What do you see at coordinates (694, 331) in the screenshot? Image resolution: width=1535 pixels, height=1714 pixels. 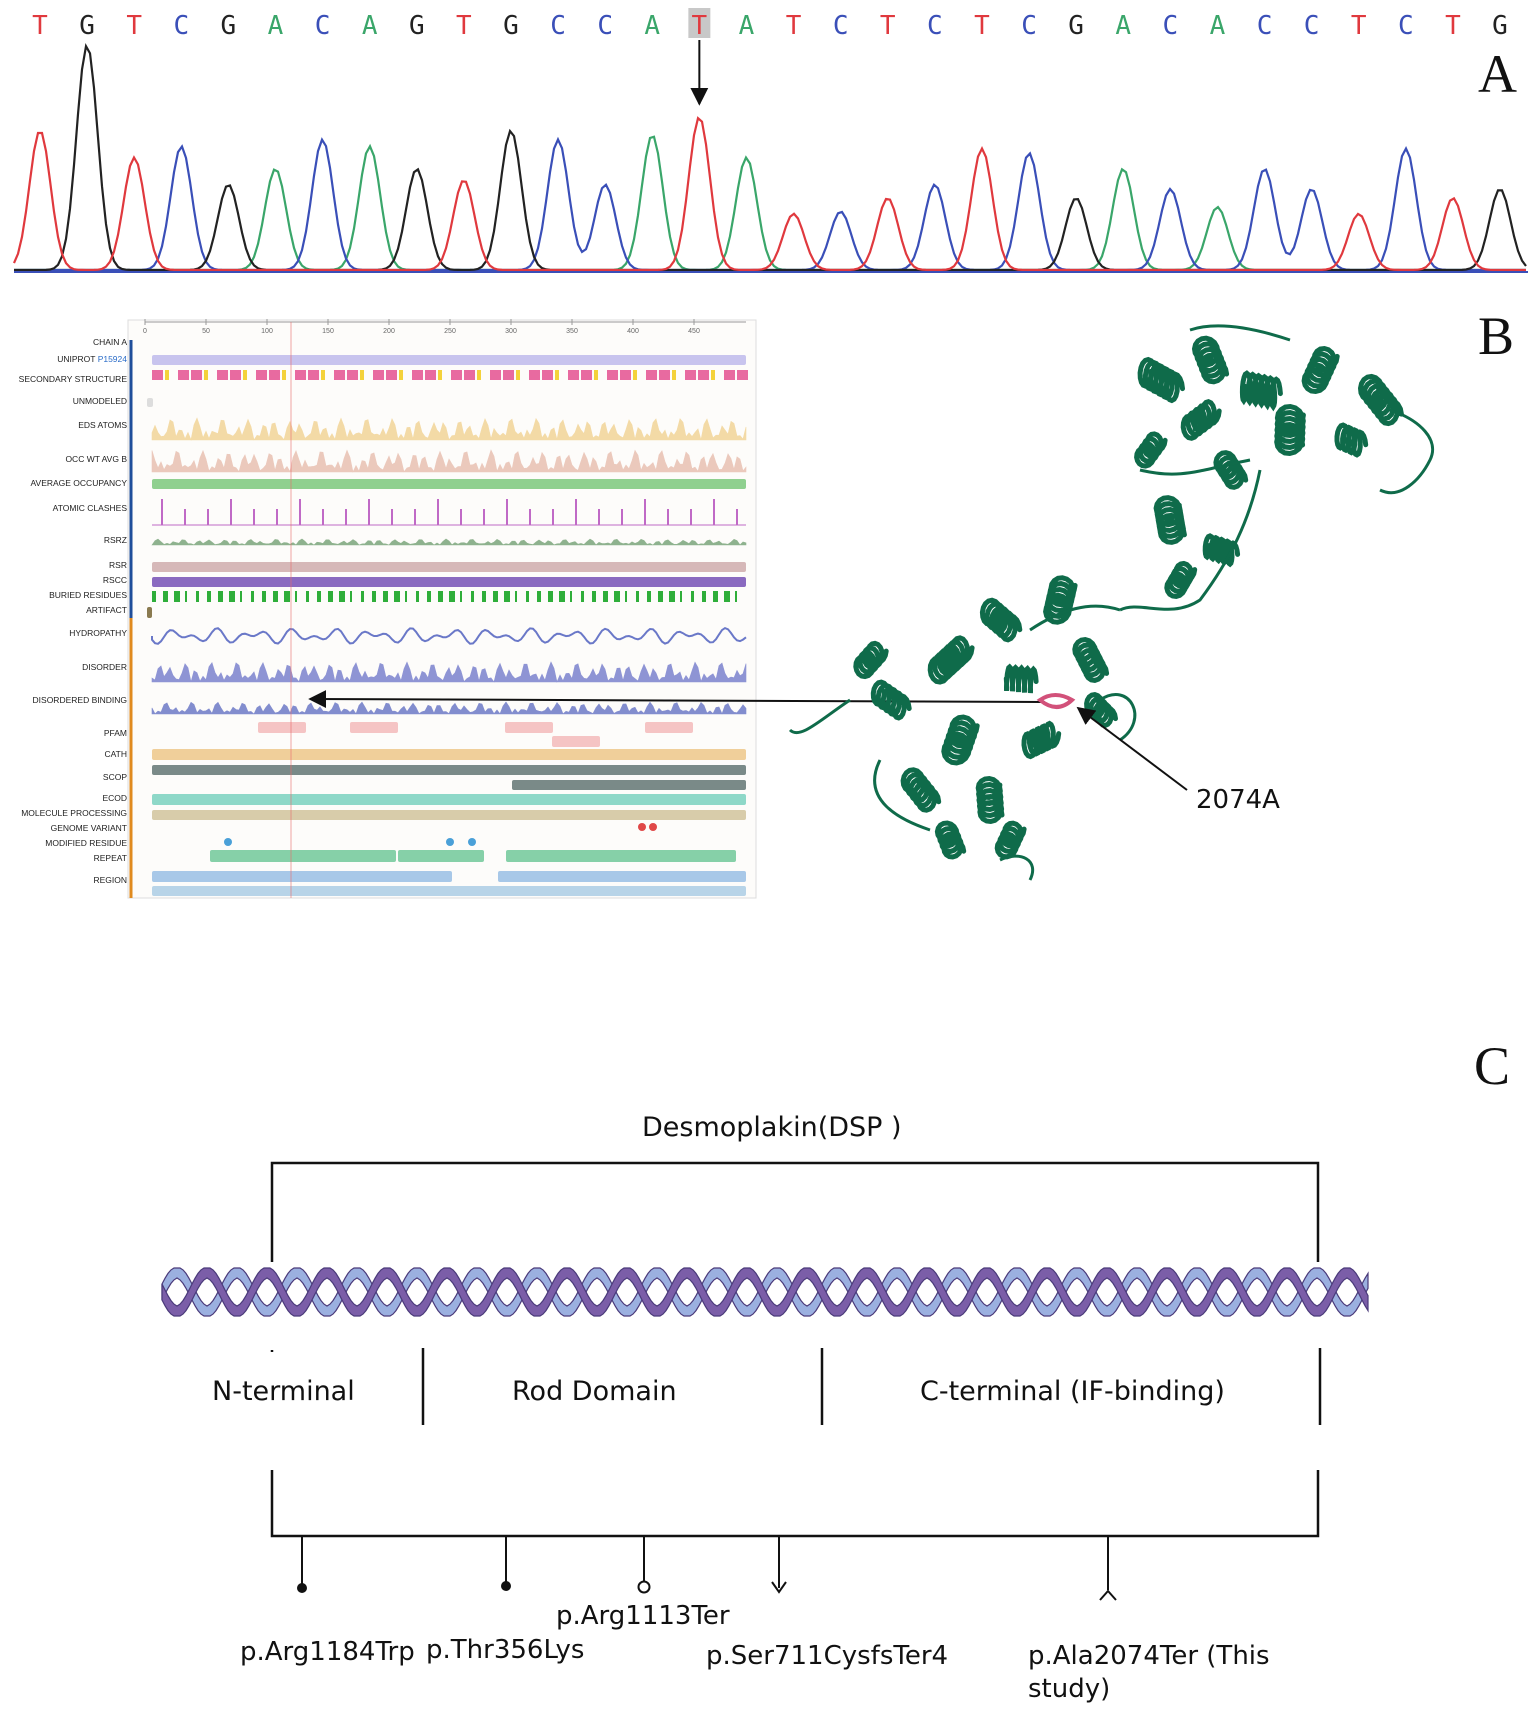 I see `tick-label-9: 450` at bounding box center [694, 331].